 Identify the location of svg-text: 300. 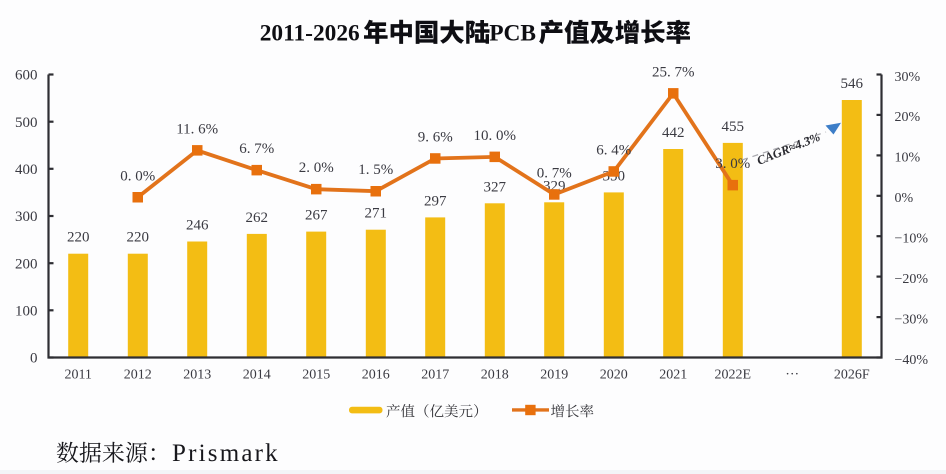
(26, 217).